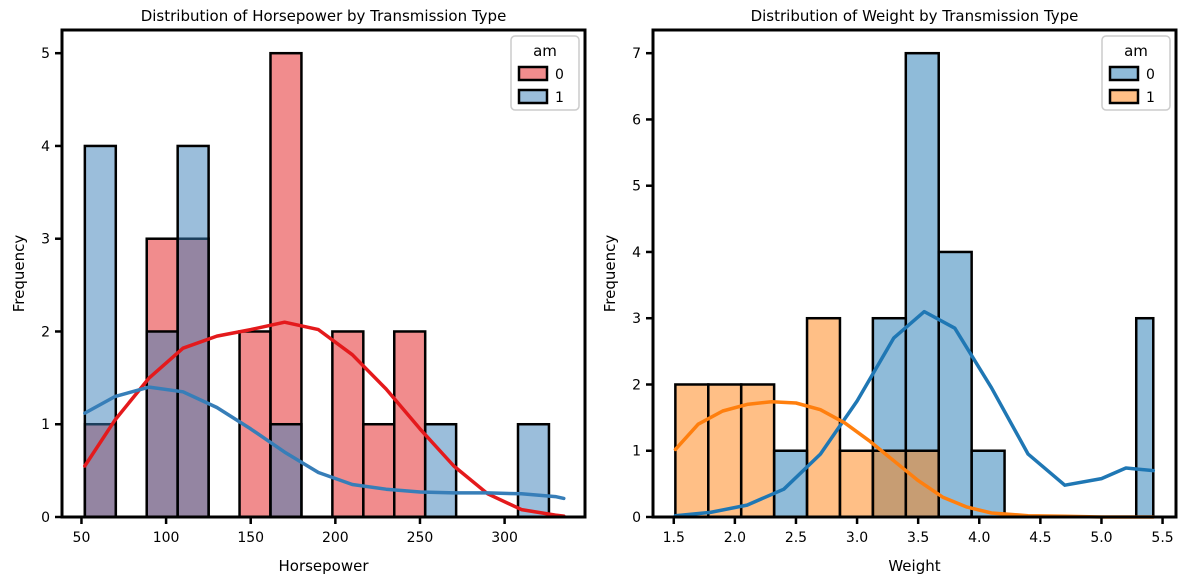 The height and width of the screenshot is (583, 1183). What do you see at coordinates (323, 566) in the screenshot?
I see `x-axis-label: Horsepower` at bounding box center [323, 566].